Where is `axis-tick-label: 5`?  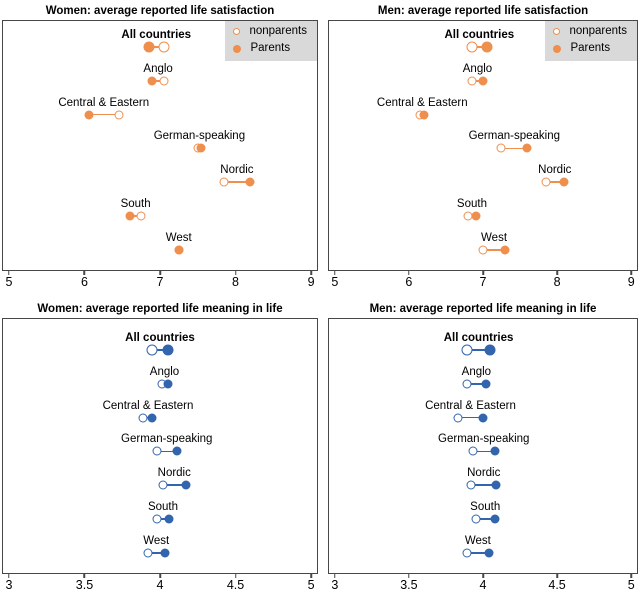 axis-tick-label: 5 is located at coordinates (9, 282).